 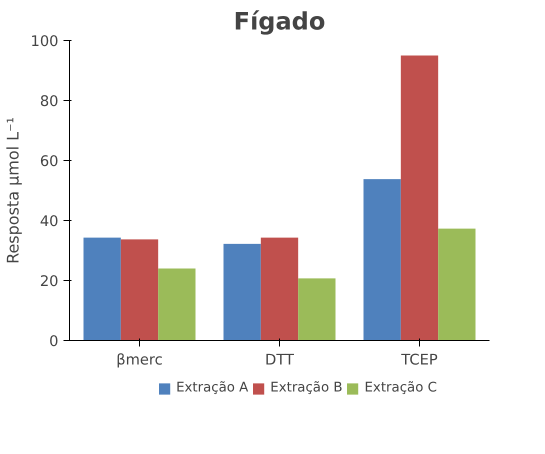 What do you see at coordinates (49, 221) in the screenshot?
I see `y-tick-label: 40` at bounding box center [49, 221].